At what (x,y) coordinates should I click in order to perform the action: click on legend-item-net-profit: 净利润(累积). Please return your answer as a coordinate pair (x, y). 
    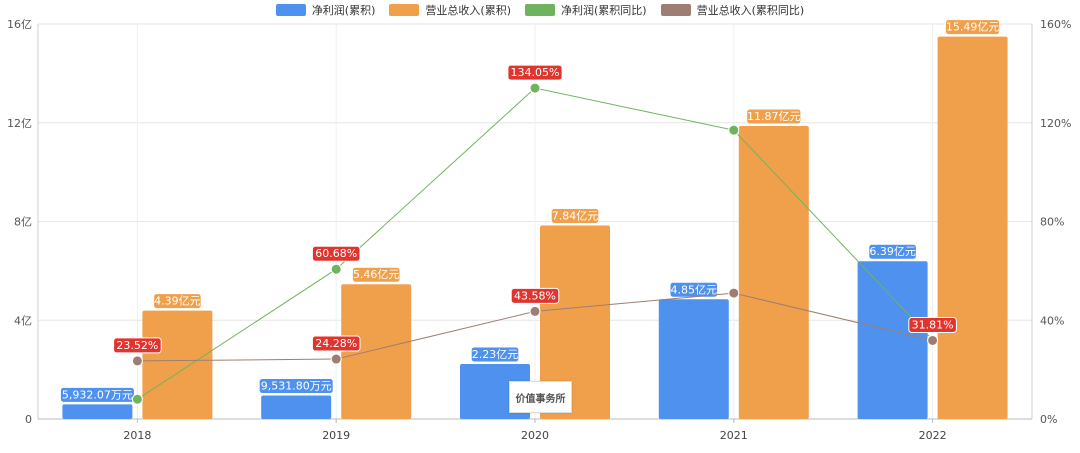
    Looking at the image, I should click on (325, 10).